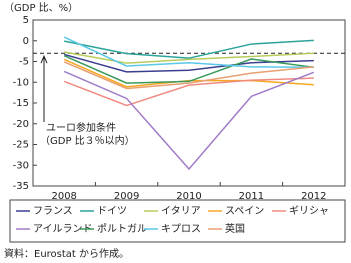 The image size is (351, 263). I want to click on y-tick-label: -5, so click(24, 62).